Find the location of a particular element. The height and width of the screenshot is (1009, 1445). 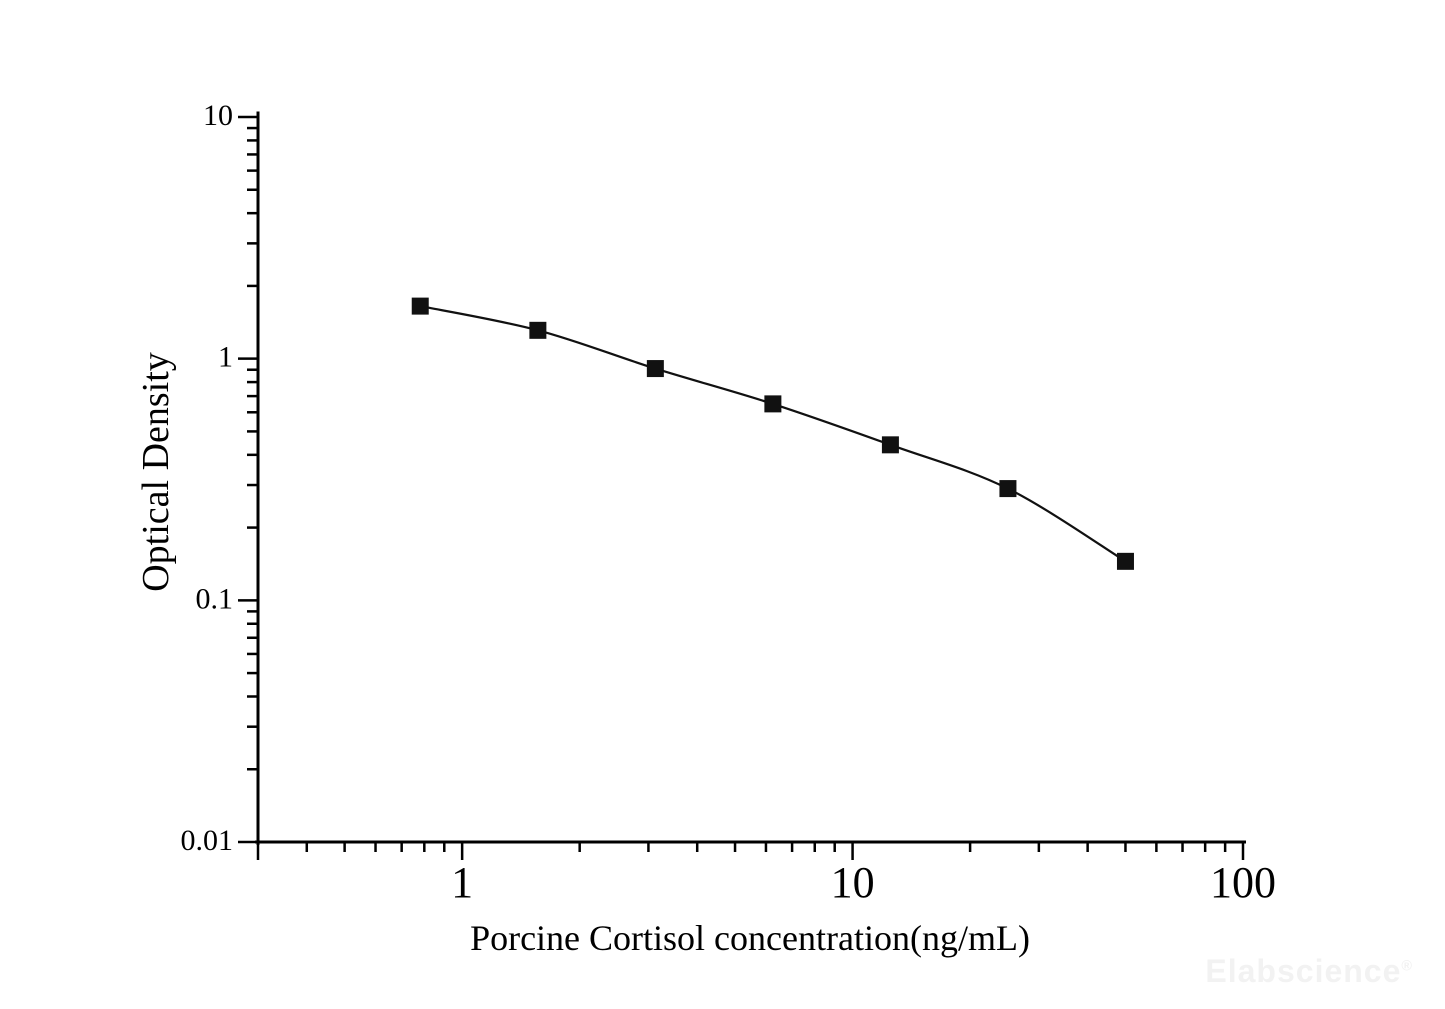

y-tick-label: 10 is located at coordinates (218, 115).